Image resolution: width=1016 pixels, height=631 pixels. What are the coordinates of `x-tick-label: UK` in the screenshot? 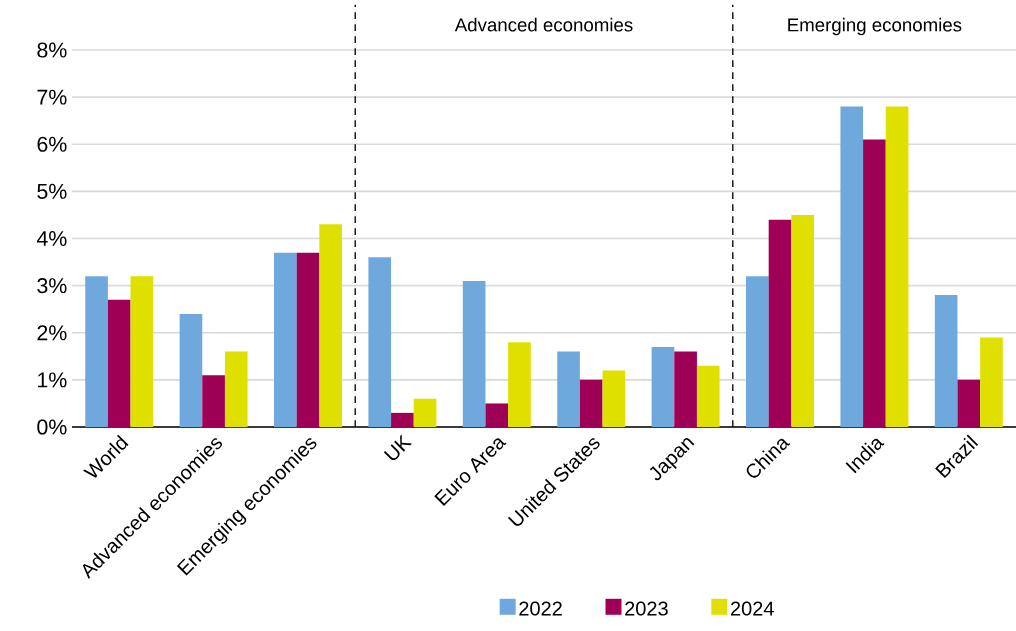 It's located at (397, 447).